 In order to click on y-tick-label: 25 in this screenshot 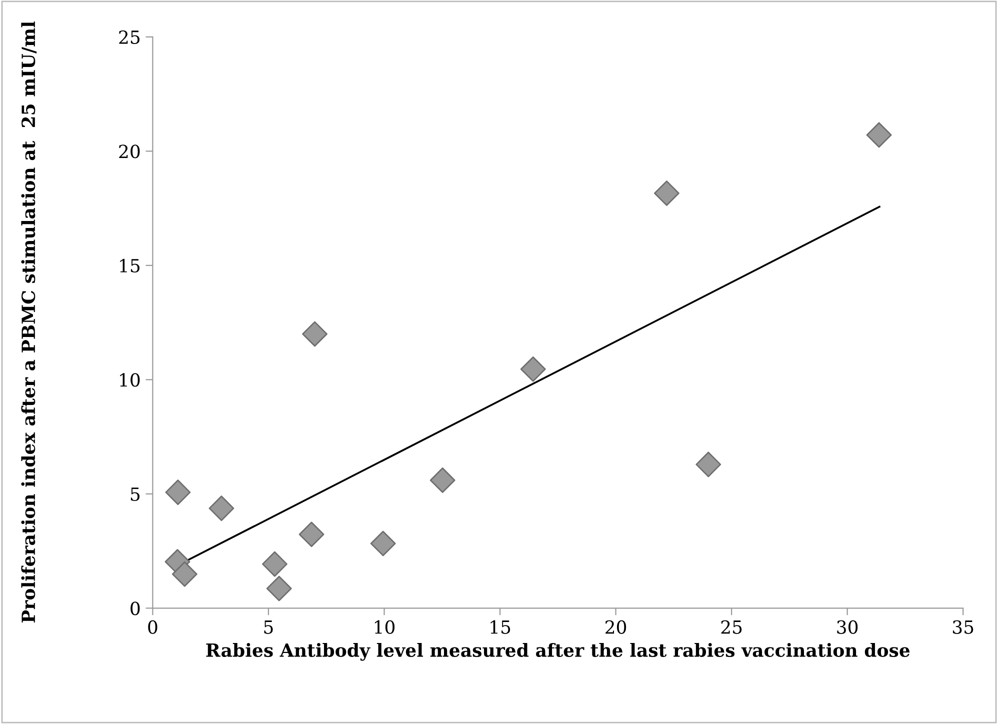, I will do `click(129, 37)`.